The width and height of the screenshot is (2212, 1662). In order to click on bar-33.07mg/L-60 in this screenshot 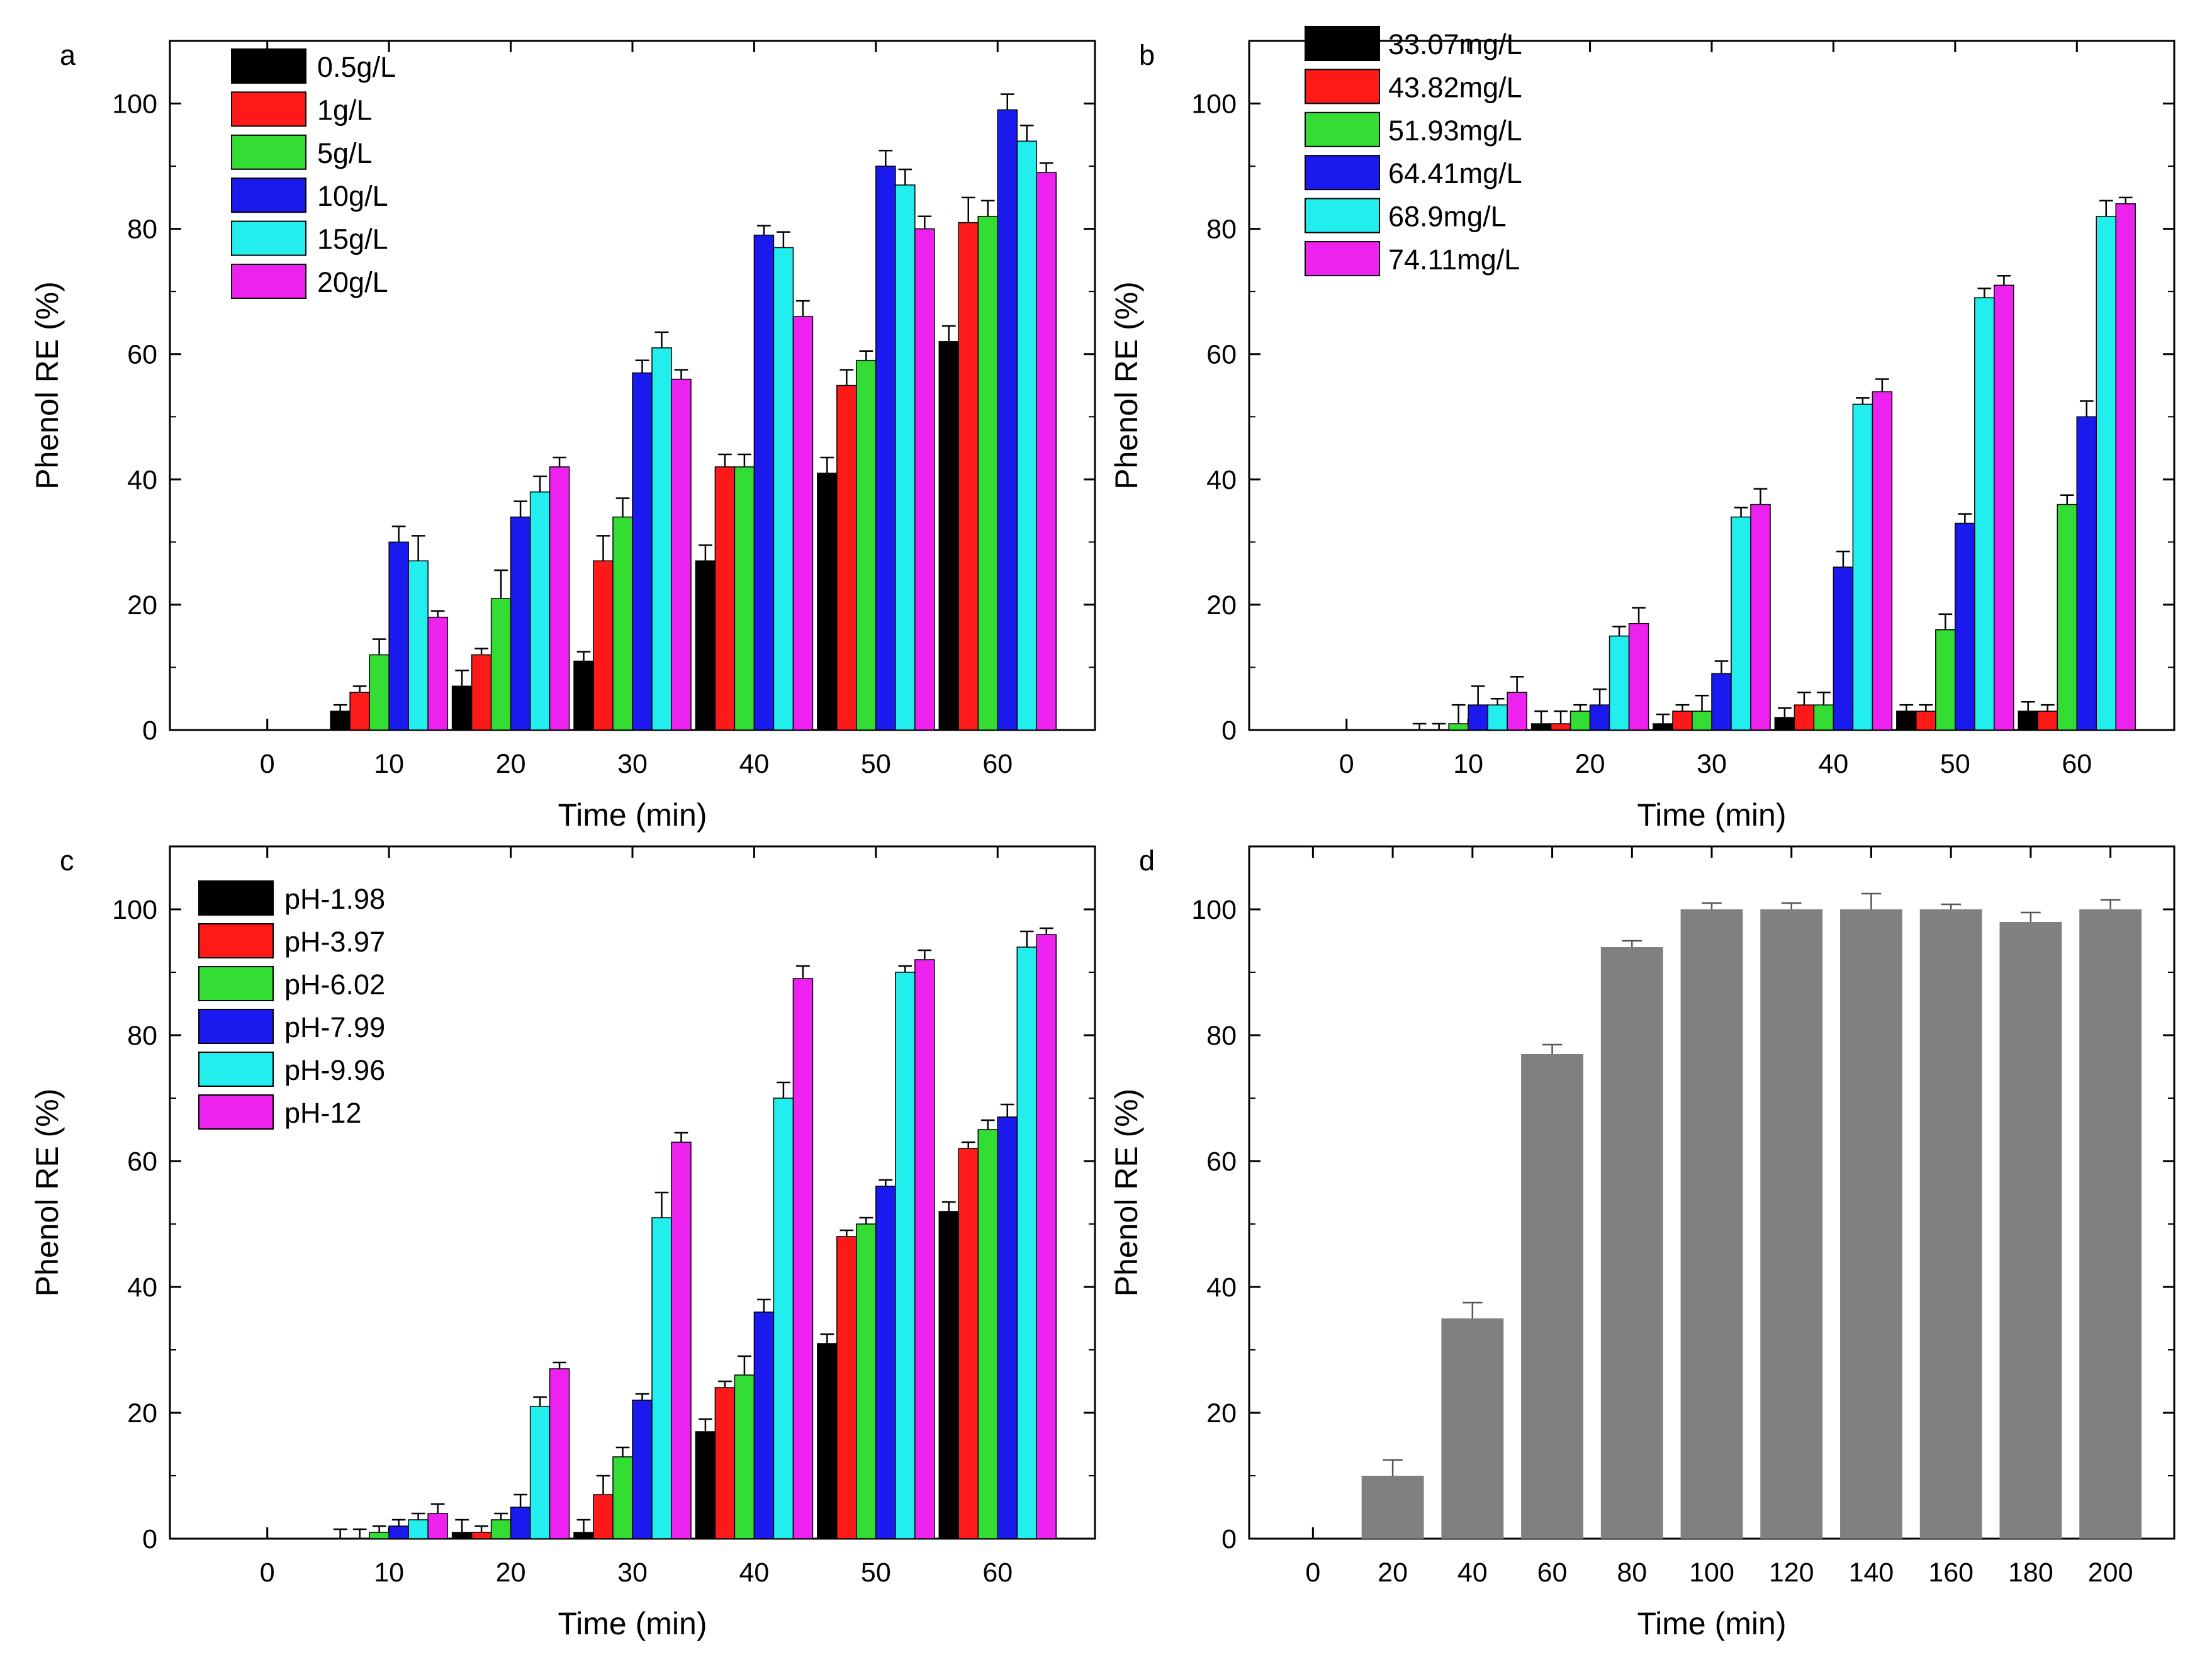, I will do `click(2029, 721)`.